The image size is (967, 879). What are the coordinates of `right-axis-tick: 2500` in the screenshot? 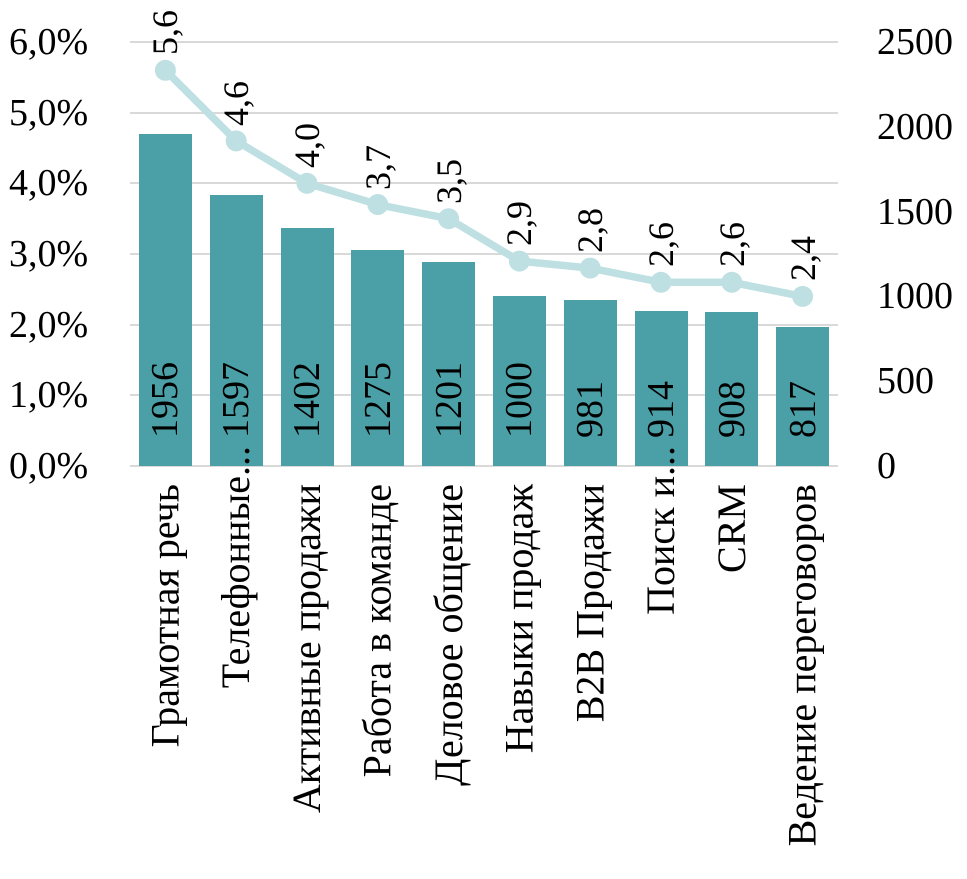 It's located at (915, 42).